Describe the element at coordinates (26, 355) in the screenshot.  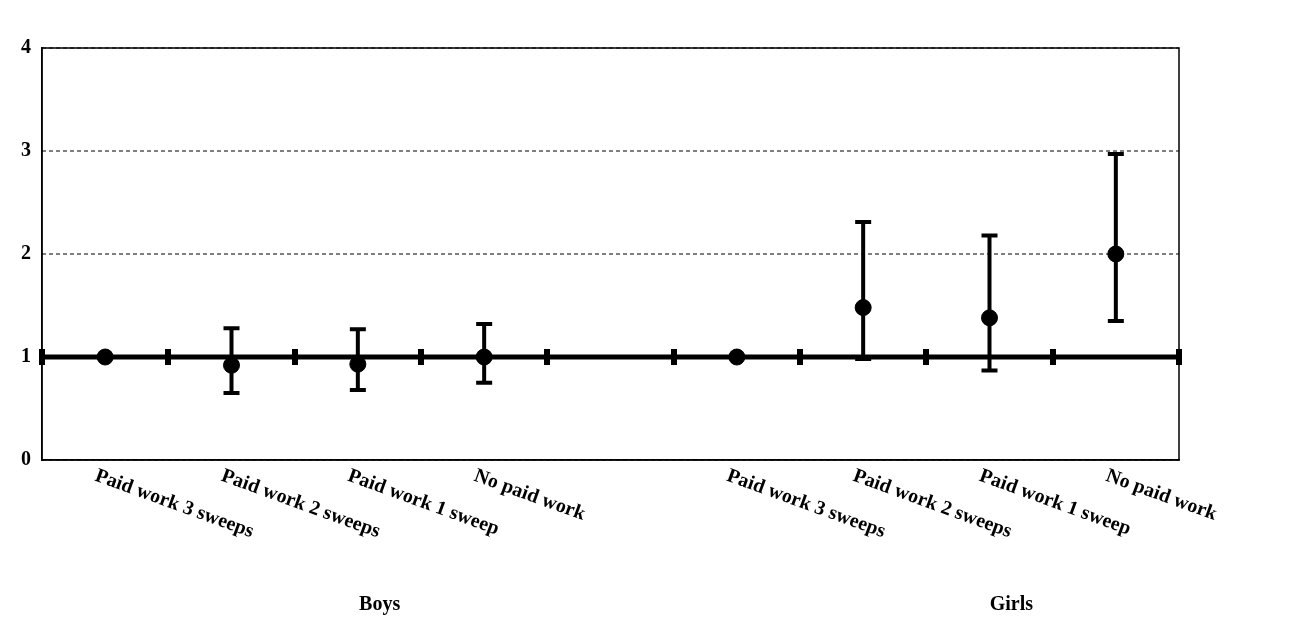
I see `y-tick-label: 1` at that location.